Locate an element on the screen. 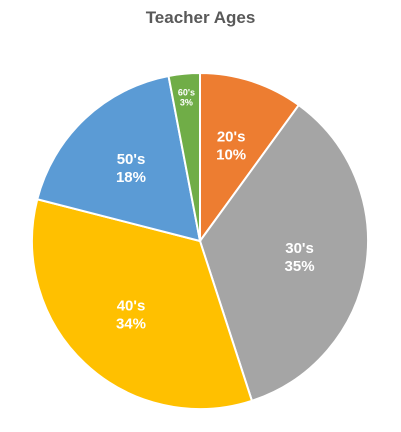 This screenshot has width=401, height=432. slice-value-label: 35% is located at coordinates (300, 266).